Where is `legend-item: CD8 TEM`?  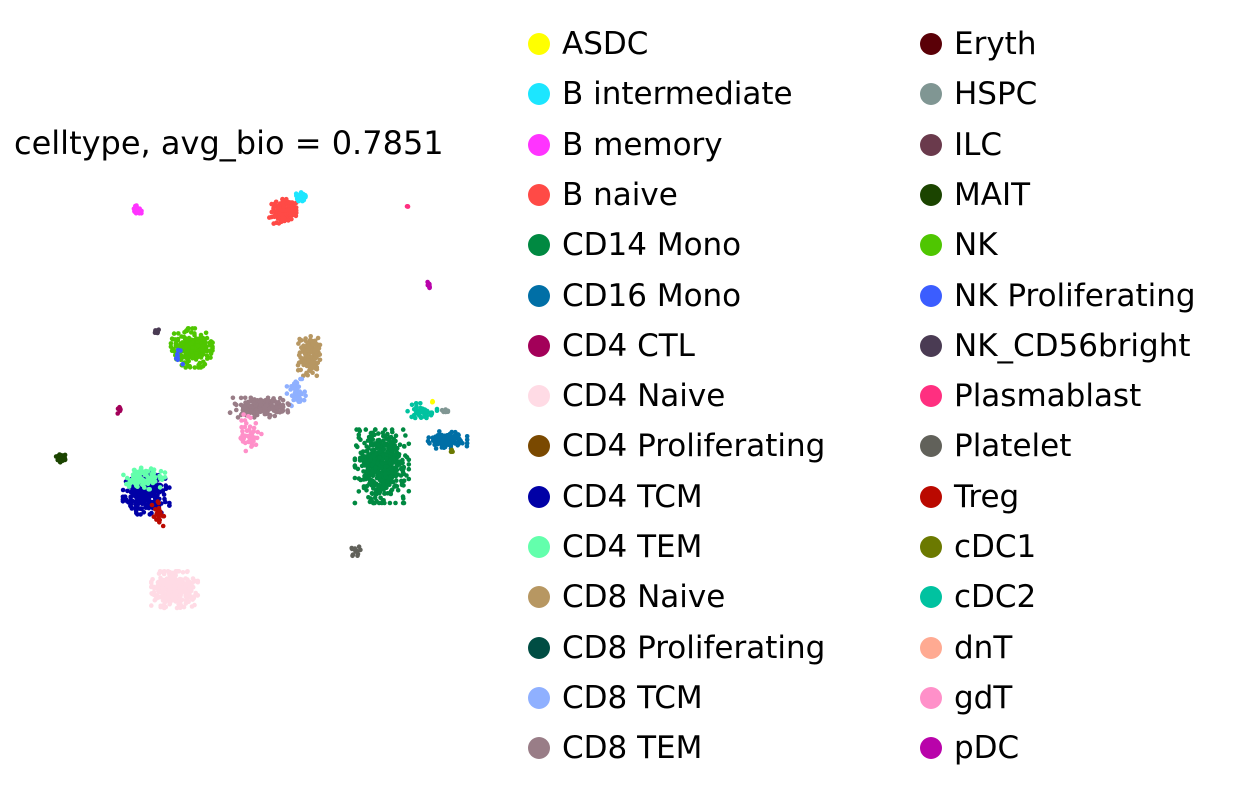
legend-item: CD8 TEM is located at coordinates (615, 748).